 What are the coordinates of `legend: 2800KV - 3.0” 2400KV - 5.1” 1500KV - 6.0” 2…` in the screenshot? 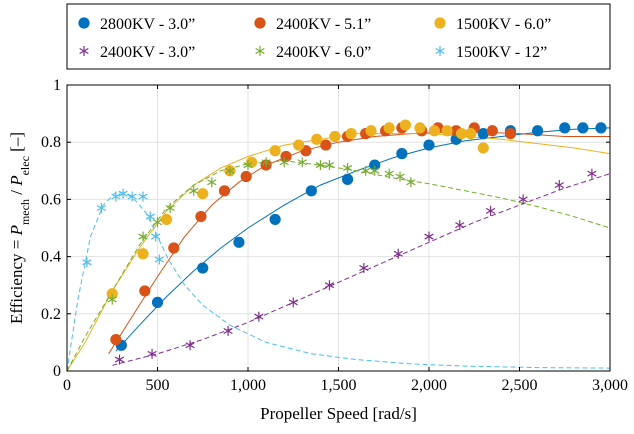 It's located at (338, 36).